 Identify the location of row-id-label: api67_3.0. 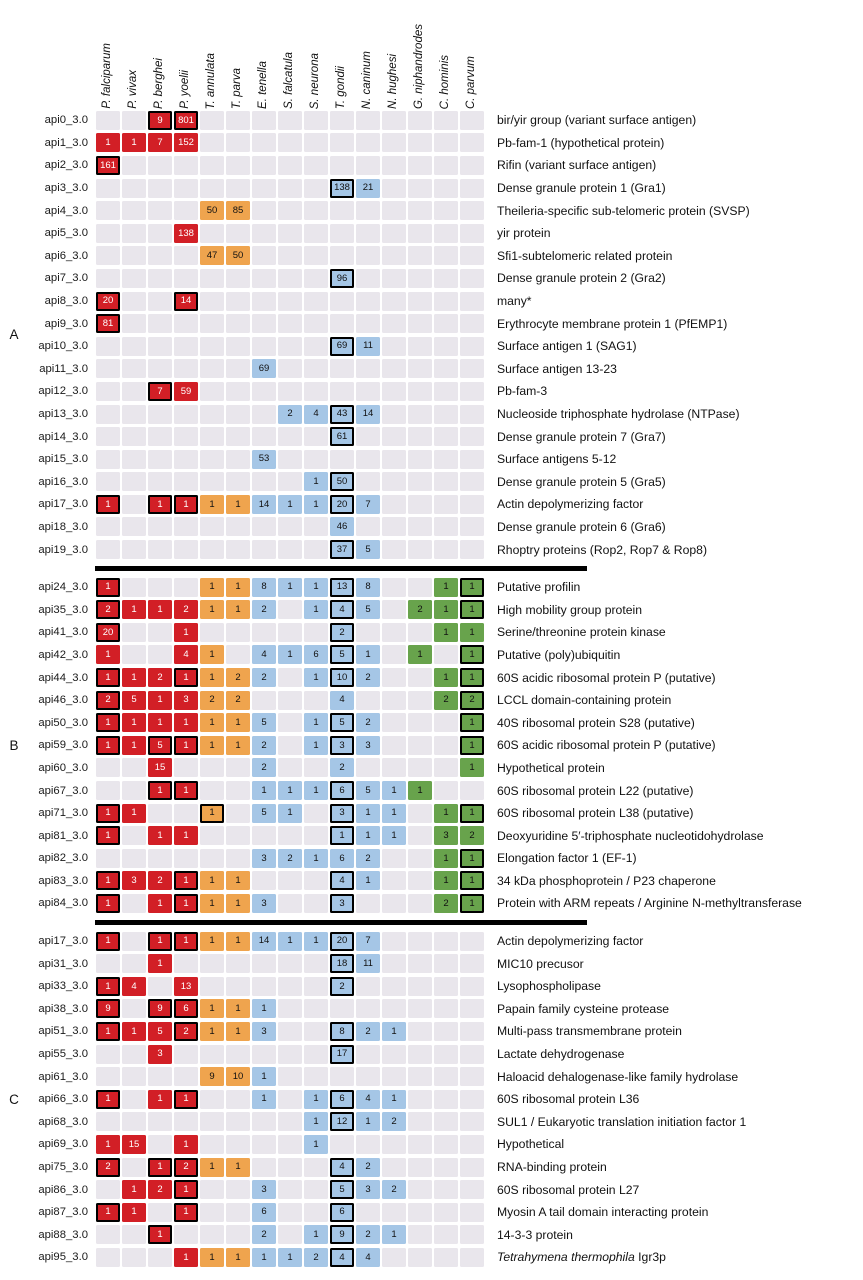
(63, 790).